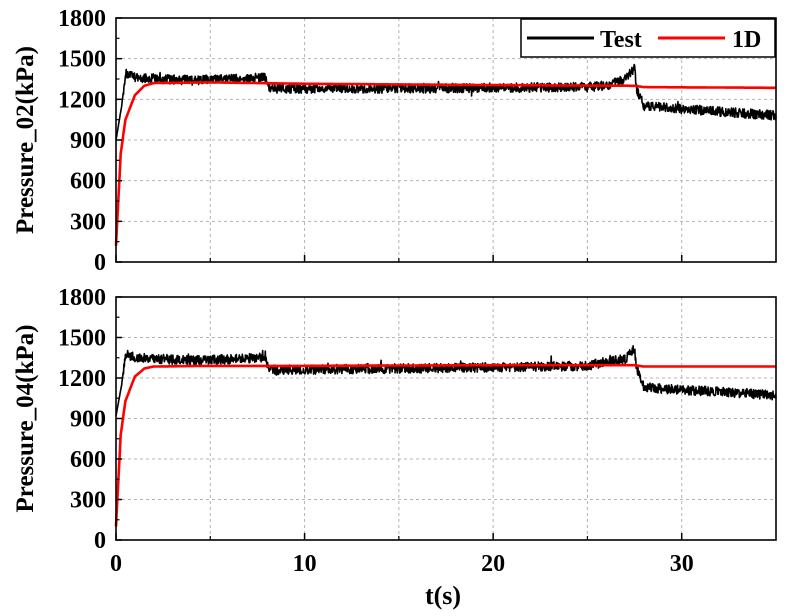 This screenshot has width=786, height=616. I want to click on x-tick-label: 0, so click(116, 564).